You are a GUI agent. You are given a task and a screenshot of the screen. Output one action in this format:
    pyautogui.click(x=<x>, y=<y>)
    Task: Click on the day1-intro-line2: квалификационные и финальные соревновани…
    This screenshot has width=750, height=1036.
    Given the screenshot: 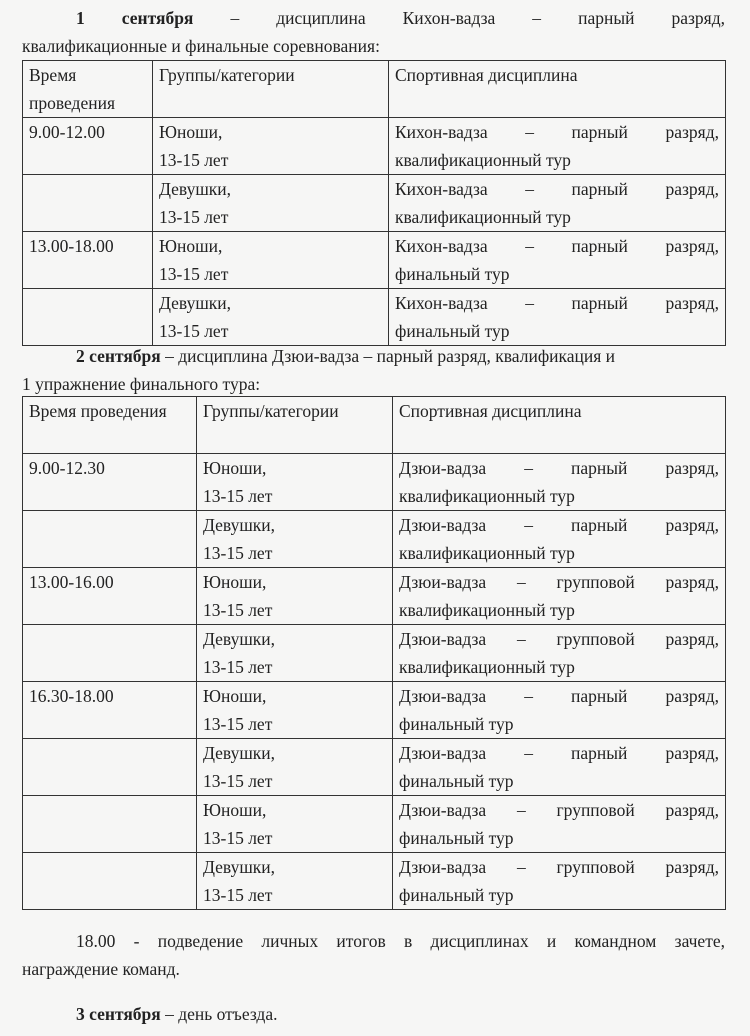 What is the action you would take?
    pyautogui.click(x=201, y=46)
    